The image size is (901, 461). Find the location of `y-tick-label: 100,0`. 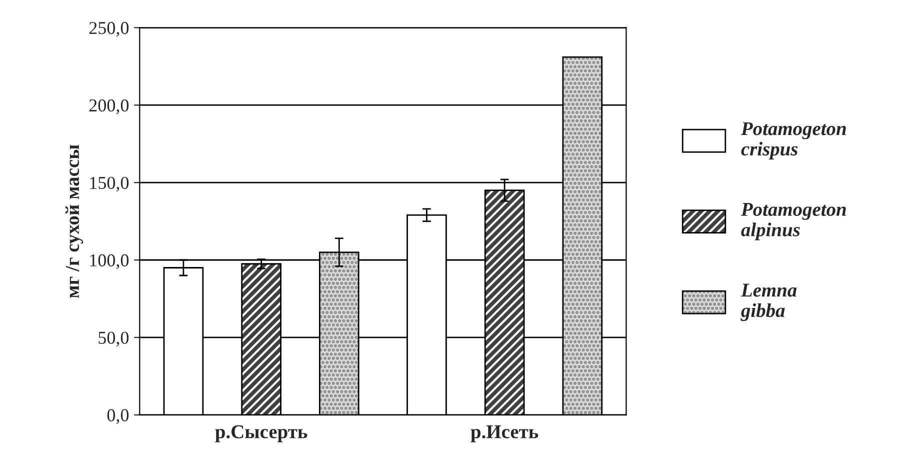

y-tick-label: 100,0 is located at coordinates (109, 262).